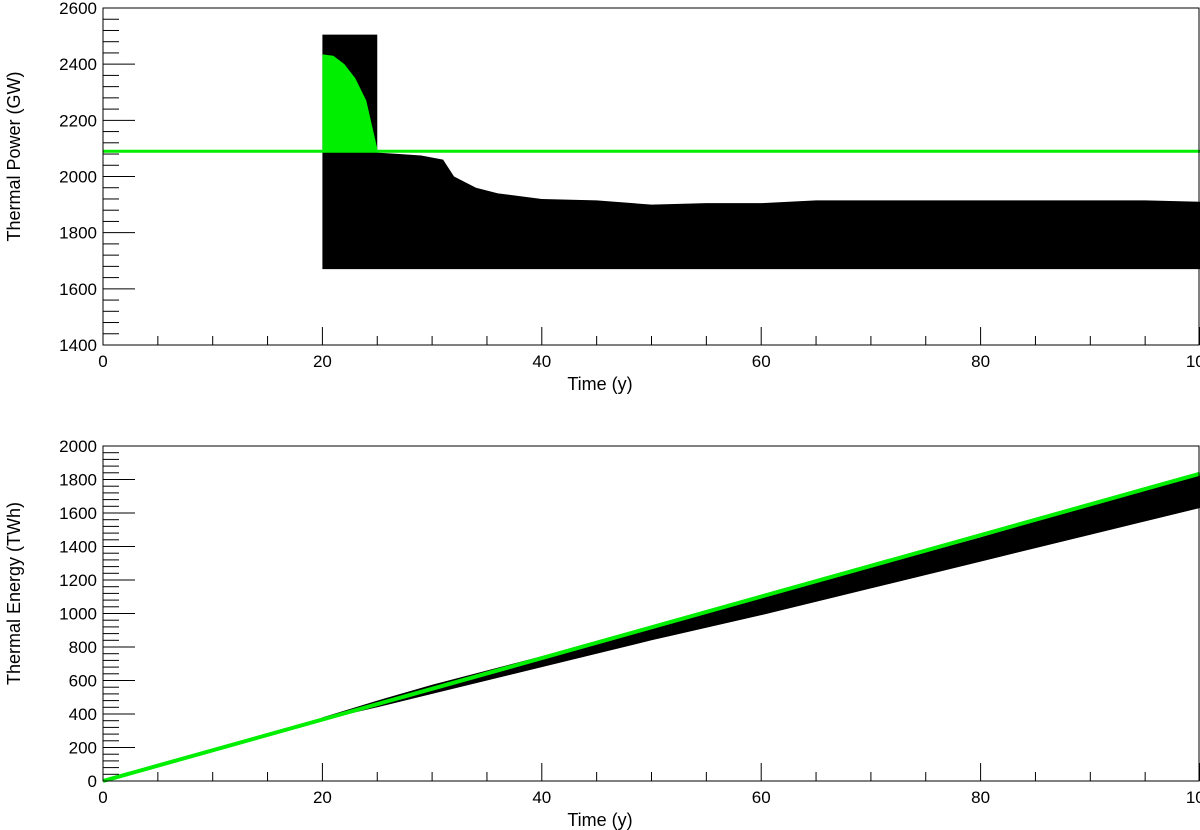  I want to click on y-tick-label: 0, so click(92, 781).